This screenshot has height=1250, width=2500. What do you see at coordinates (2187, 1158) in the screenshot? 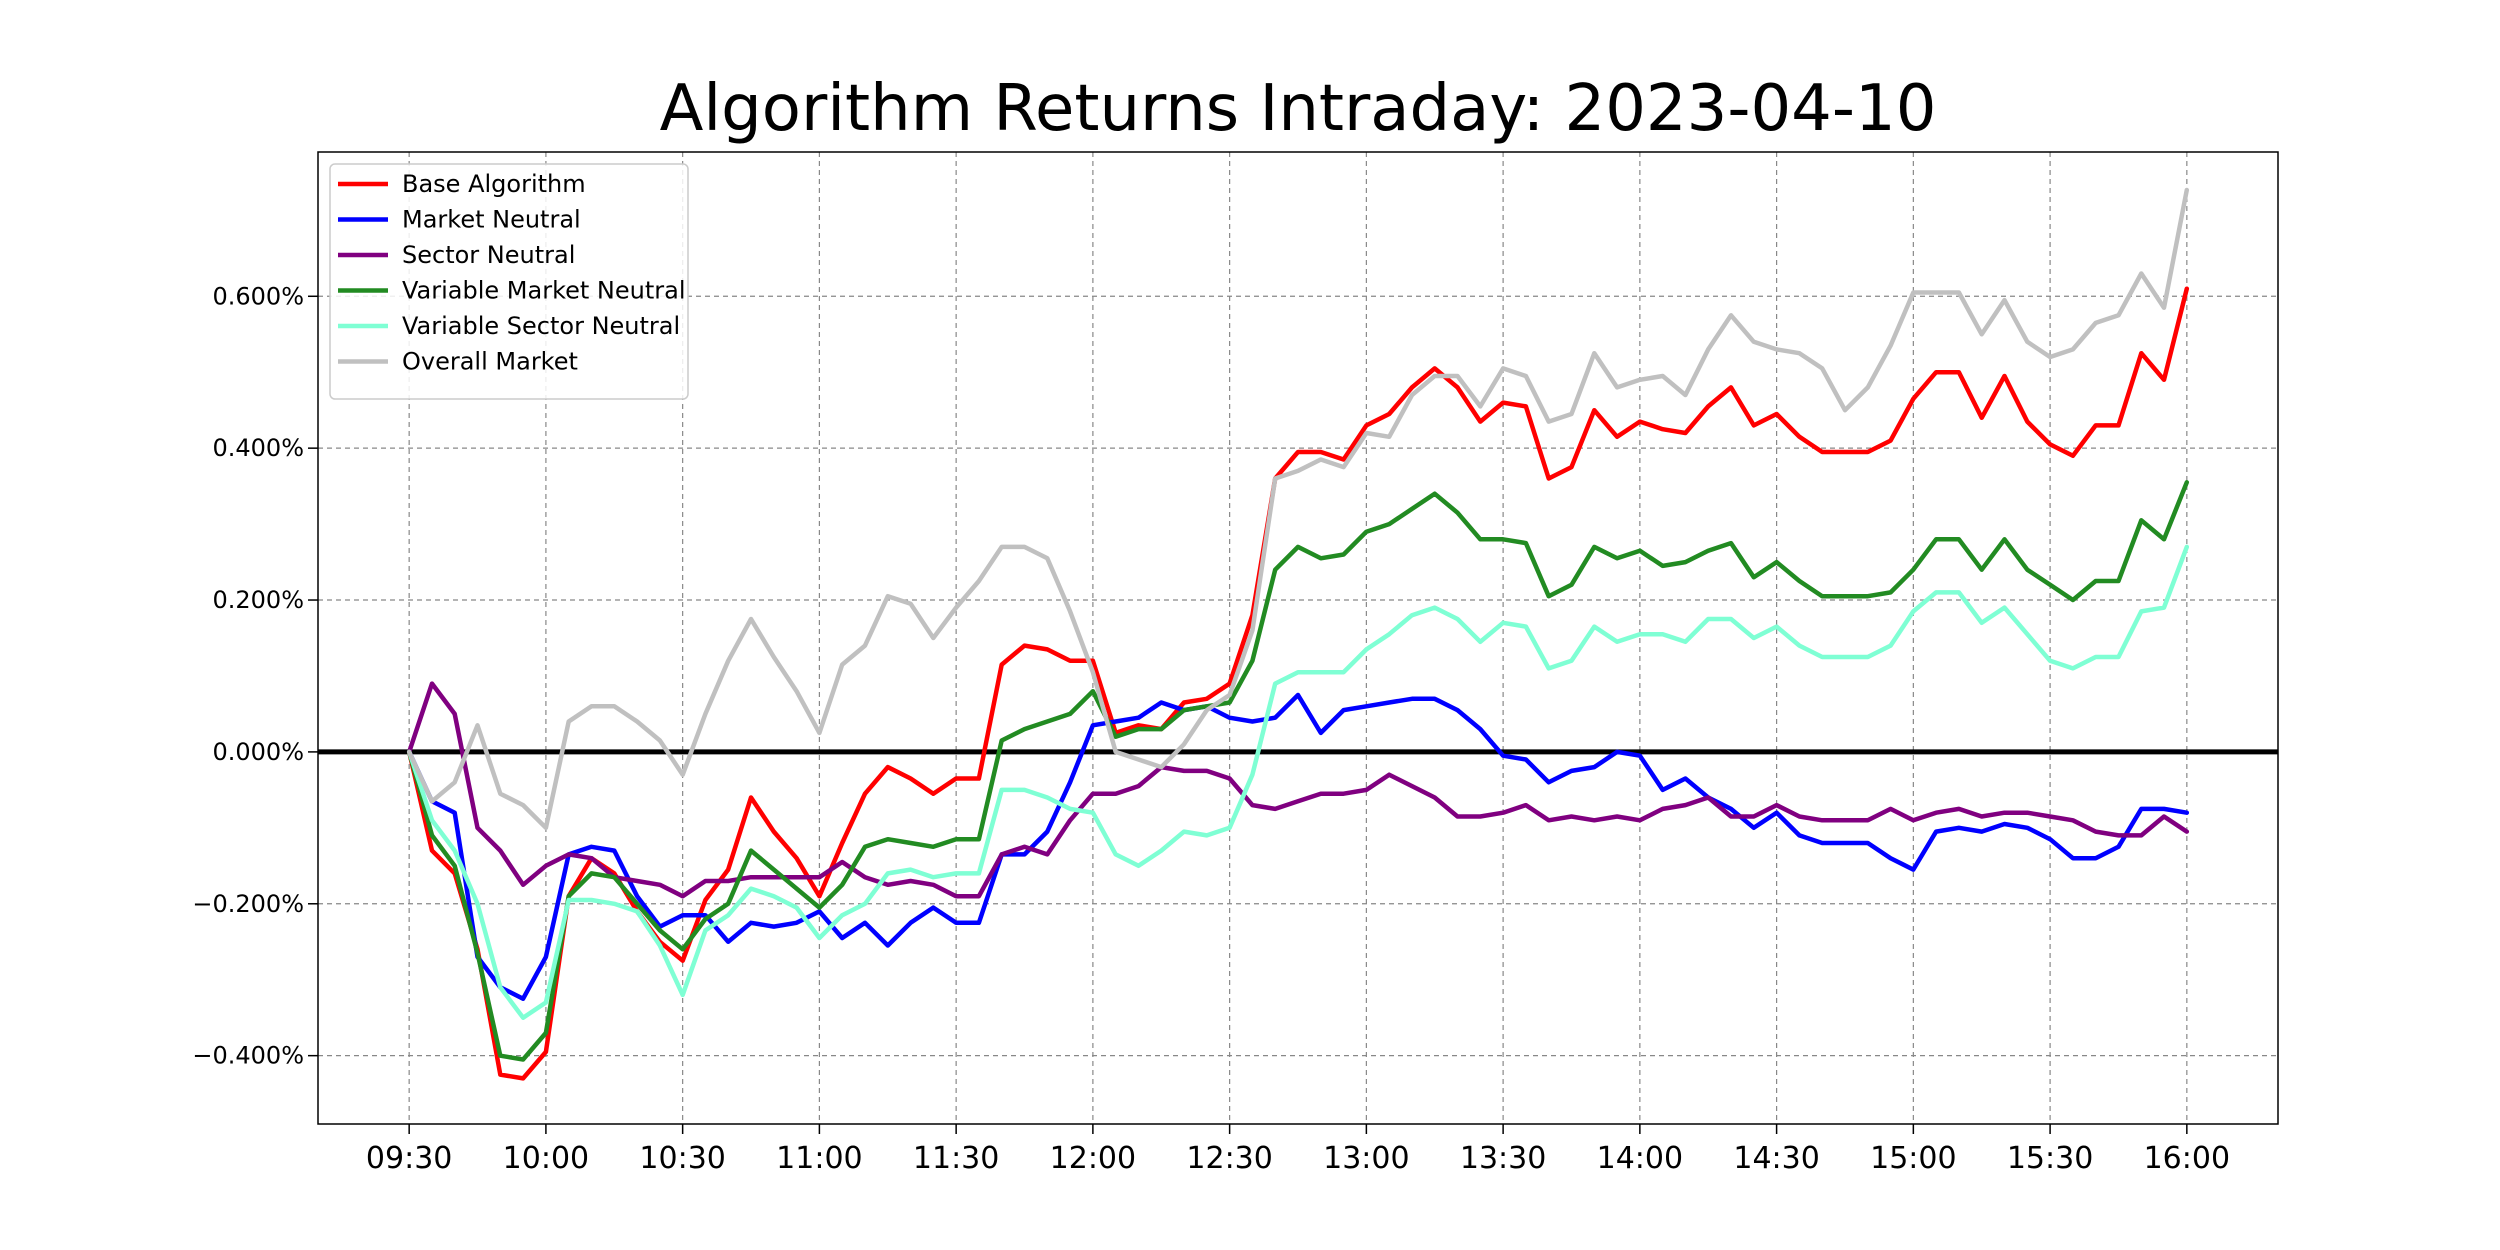
I see `x-tick-label: 16:00` at bounding box center [2187, 1158].